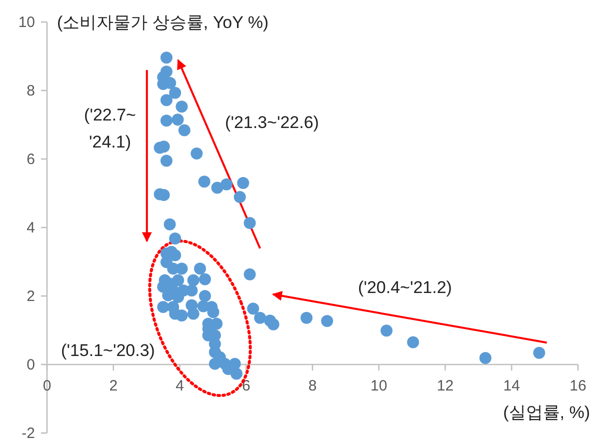 This screenshot has width=596, height=442. What do you see at coordinates (30, 228) in the screenshot?
I see `y-tick-label: 4` at bounding box center [30, 228].